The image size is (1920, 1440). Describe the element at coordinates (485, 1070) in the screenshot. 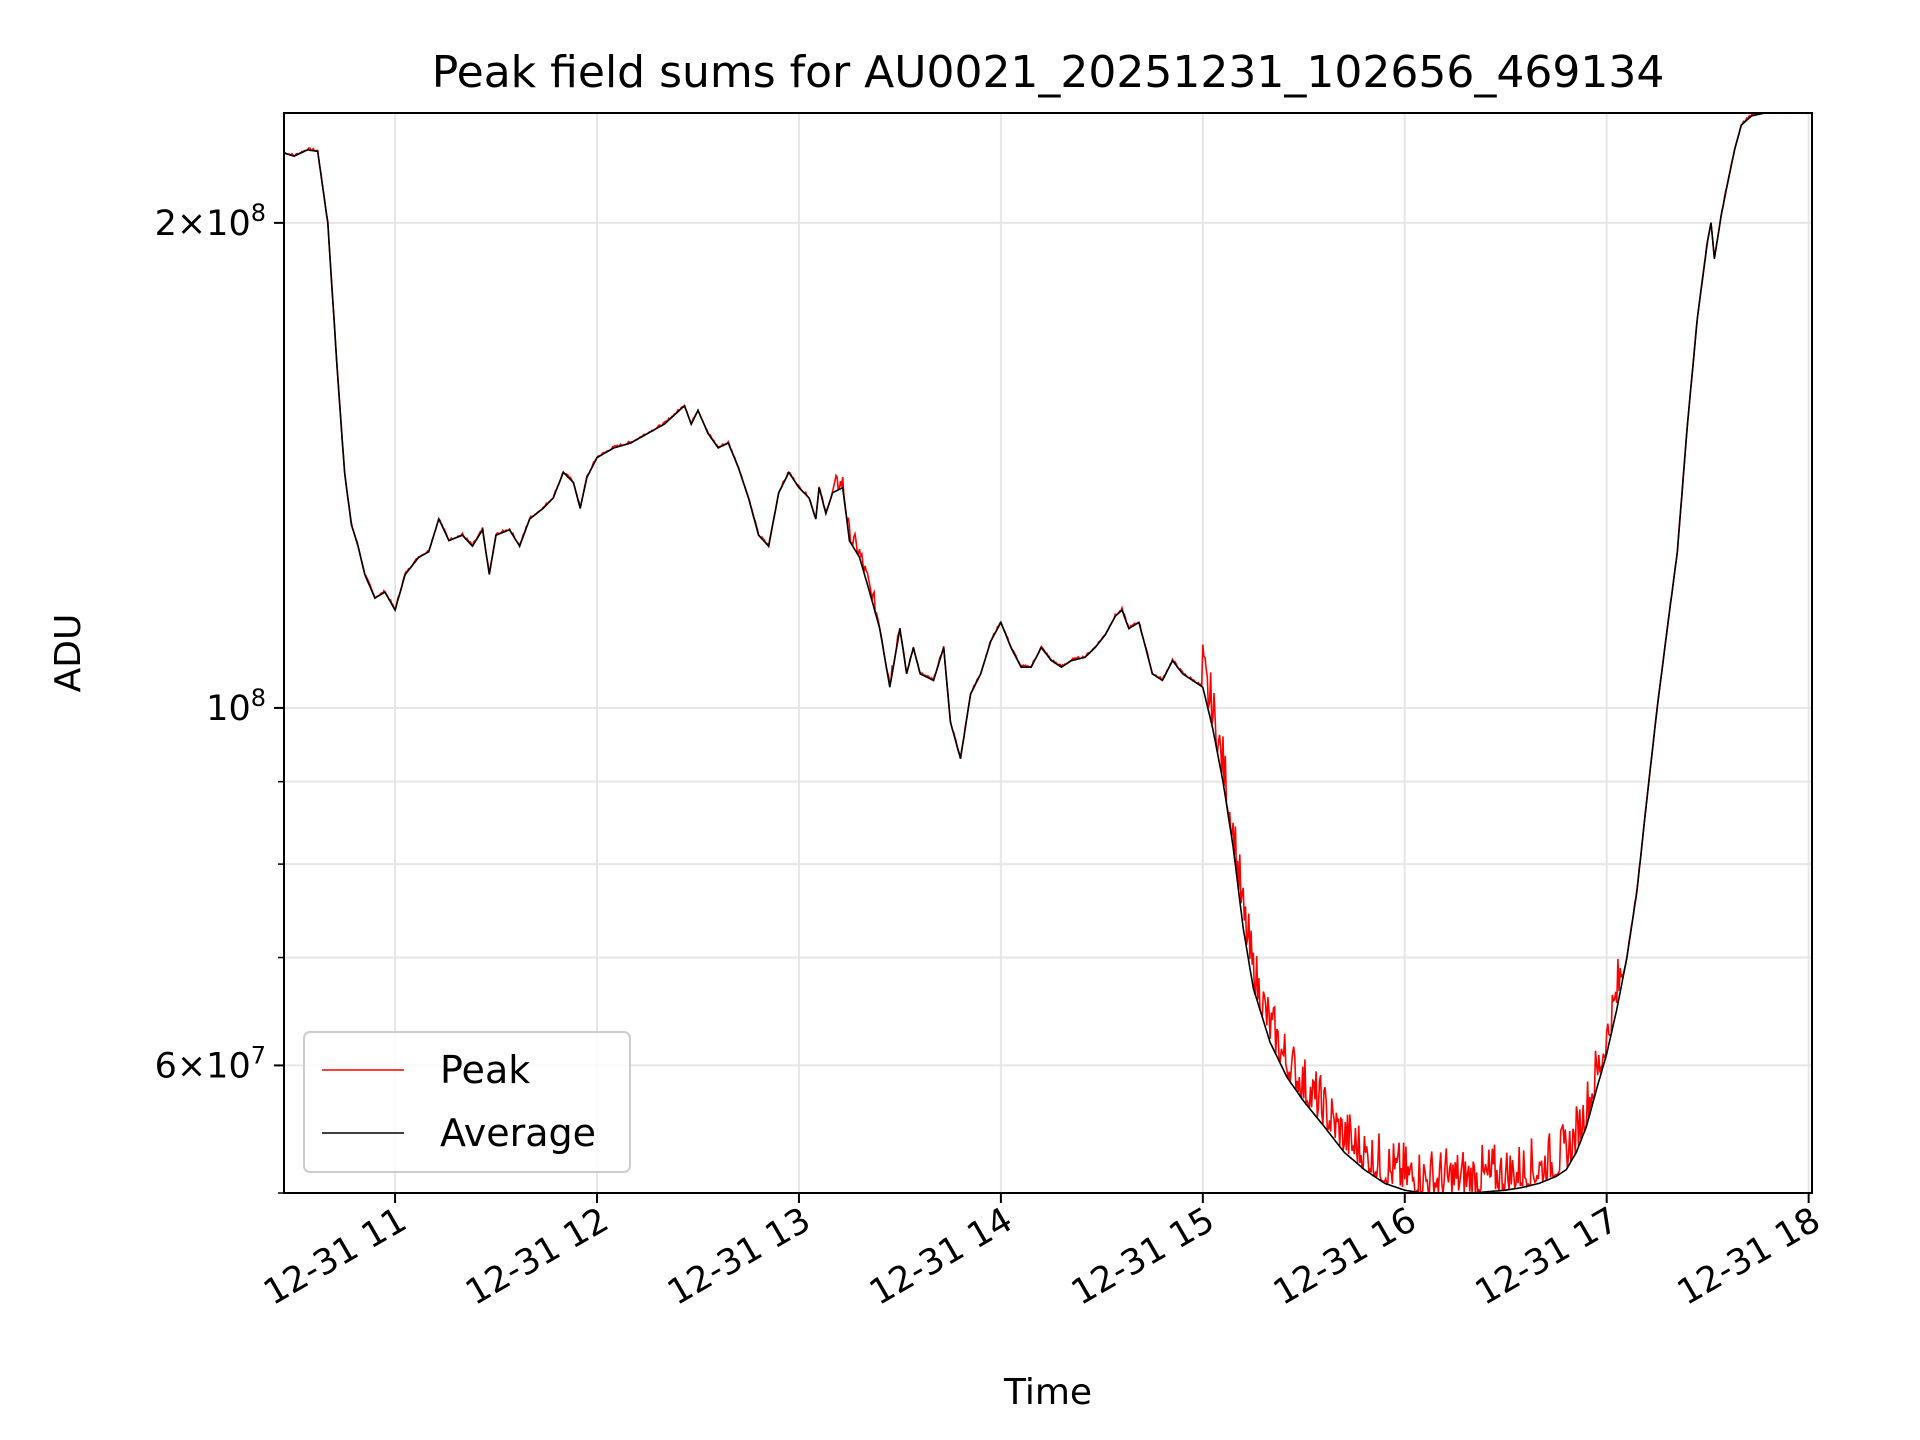

I see `legend-label-peak: Peak` at that location.